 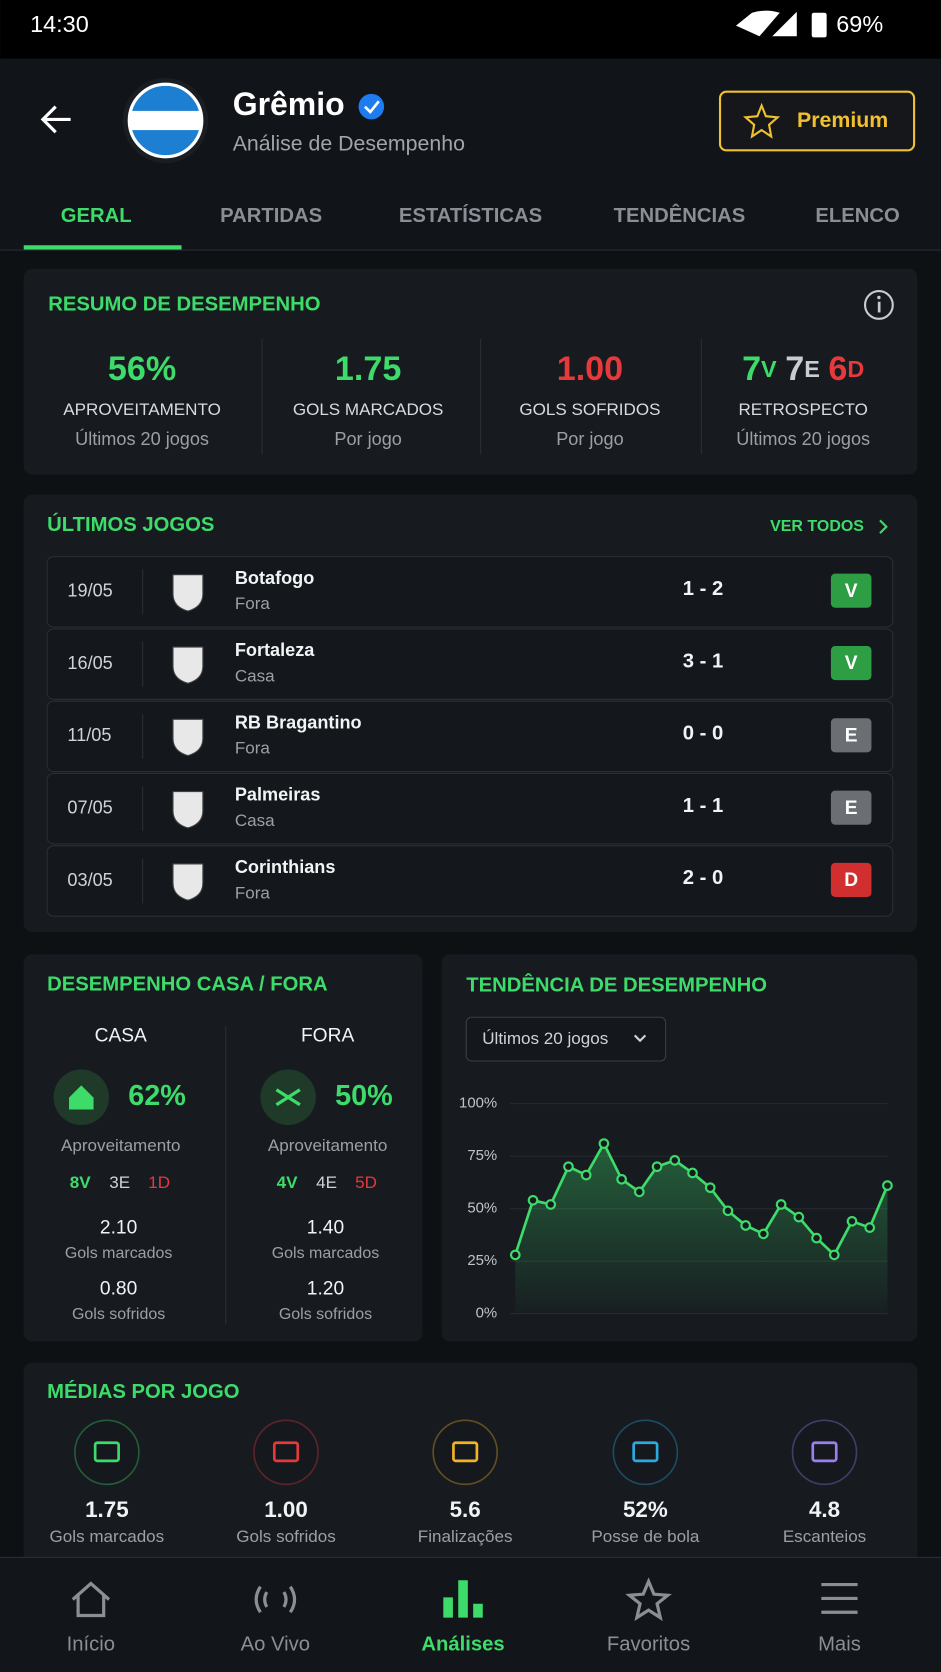 I want to click on tab-indicator, so click(x=102, y=247).